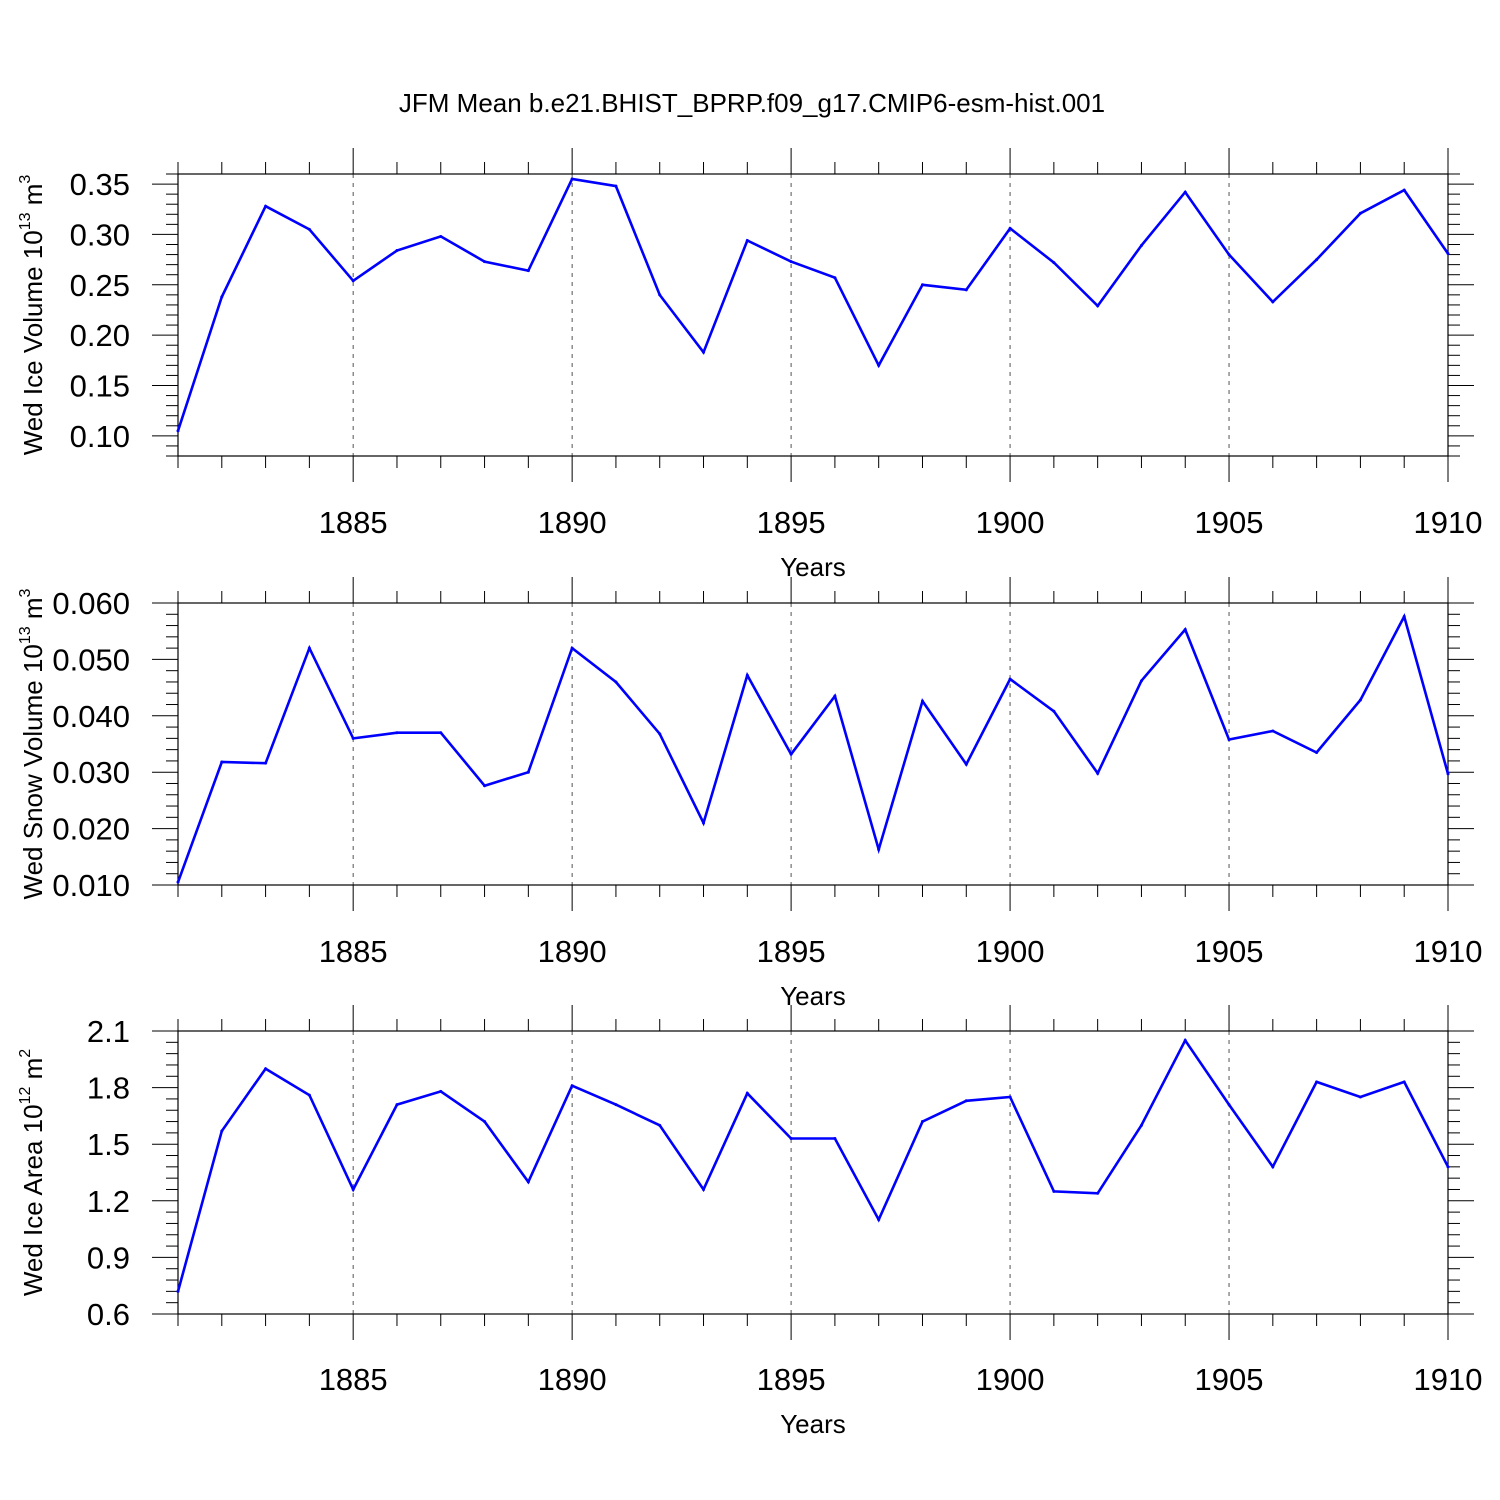  What do you see at coordinates (100, 335) in the screenshot?
I see `y-tick-label: 0.20` at bounding box center [100, 335].